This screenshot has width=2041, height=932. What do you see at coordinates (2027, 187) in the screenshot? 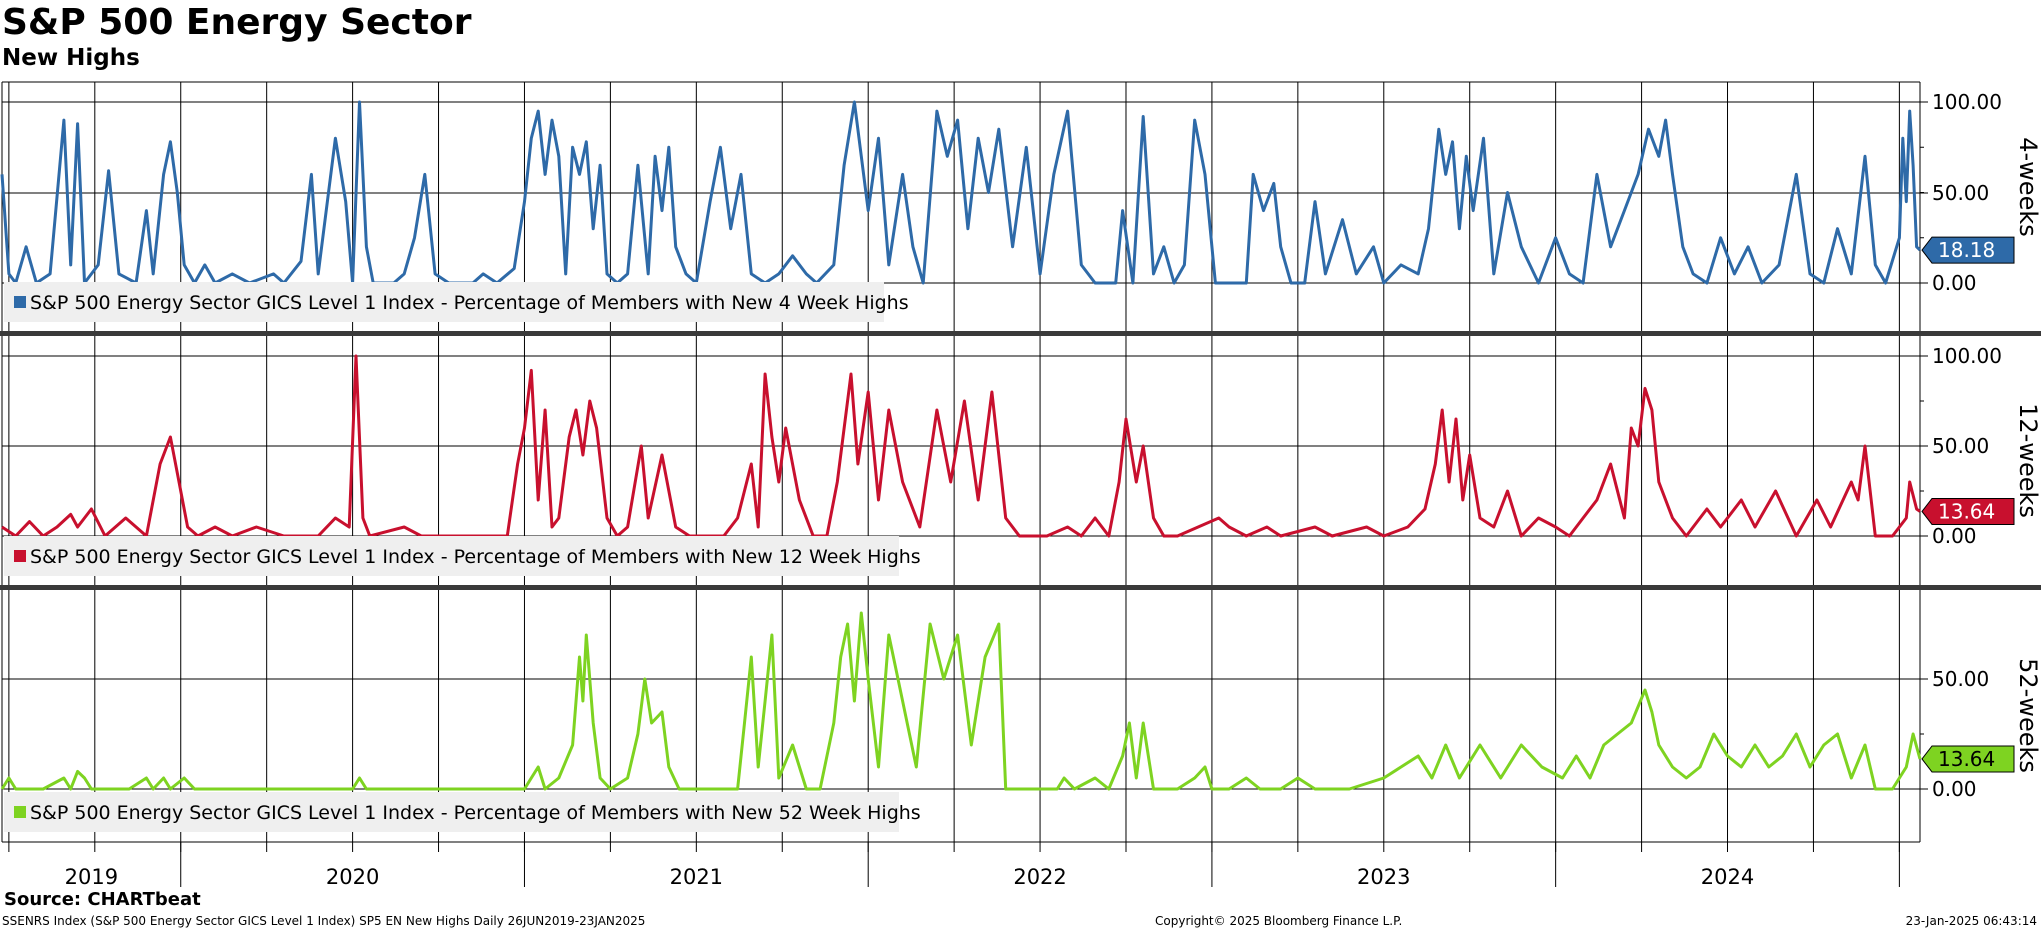
I see `panel-name: 4-weeks` at bounding box center [2027, 187].